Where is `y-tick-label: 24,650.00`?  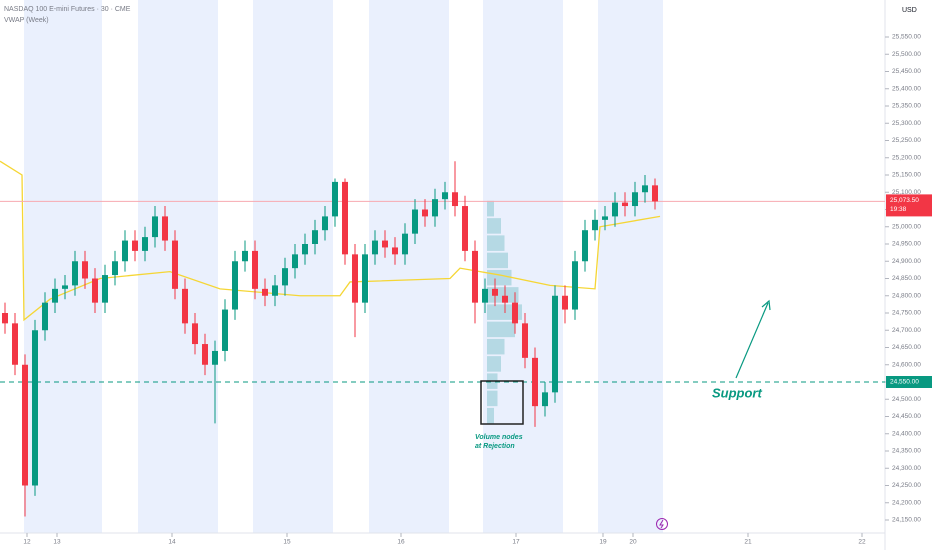 y-tick-label: 24,650.00 is located at coordinates (906, 347).